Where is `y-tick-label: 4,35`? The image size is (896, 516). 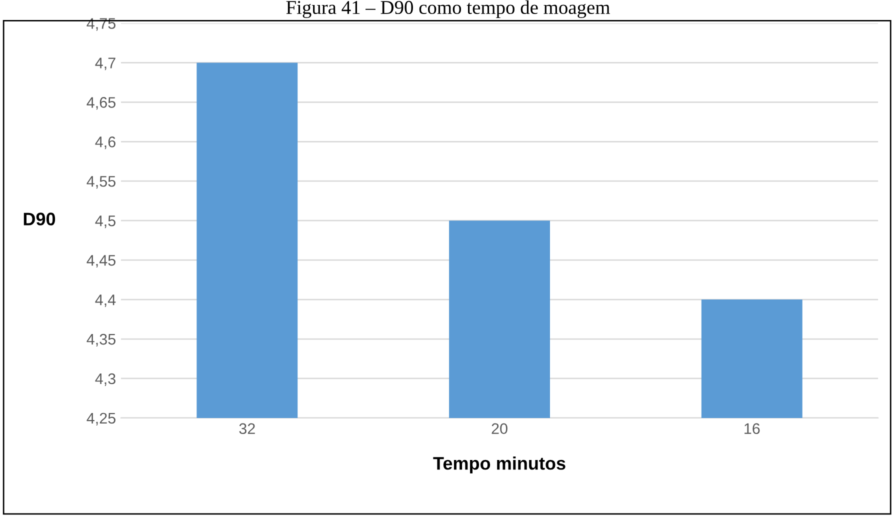 y-tick-label: 4,35 is located at coordinates (101, 340).